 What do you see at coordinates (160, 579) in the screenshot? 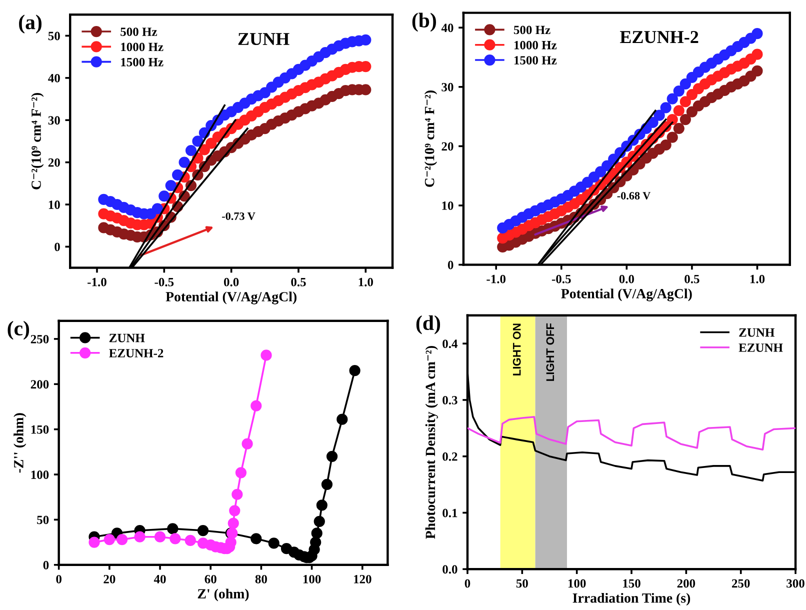
I see `x-tick-label: 40` at bounding box center [160, 579].